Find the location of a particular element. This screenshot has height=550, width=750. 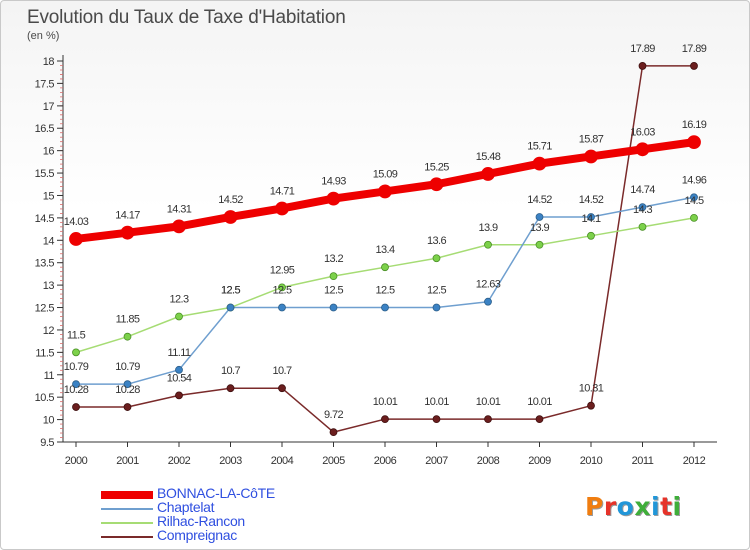

data-label: 13.4 is located at coordinates (384, 250).